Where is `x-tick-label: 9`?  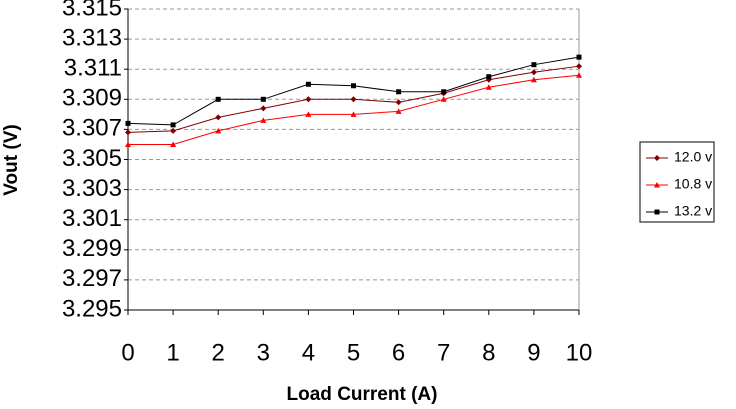
x-tick-label: 9 is located at coordinates (533, 352).